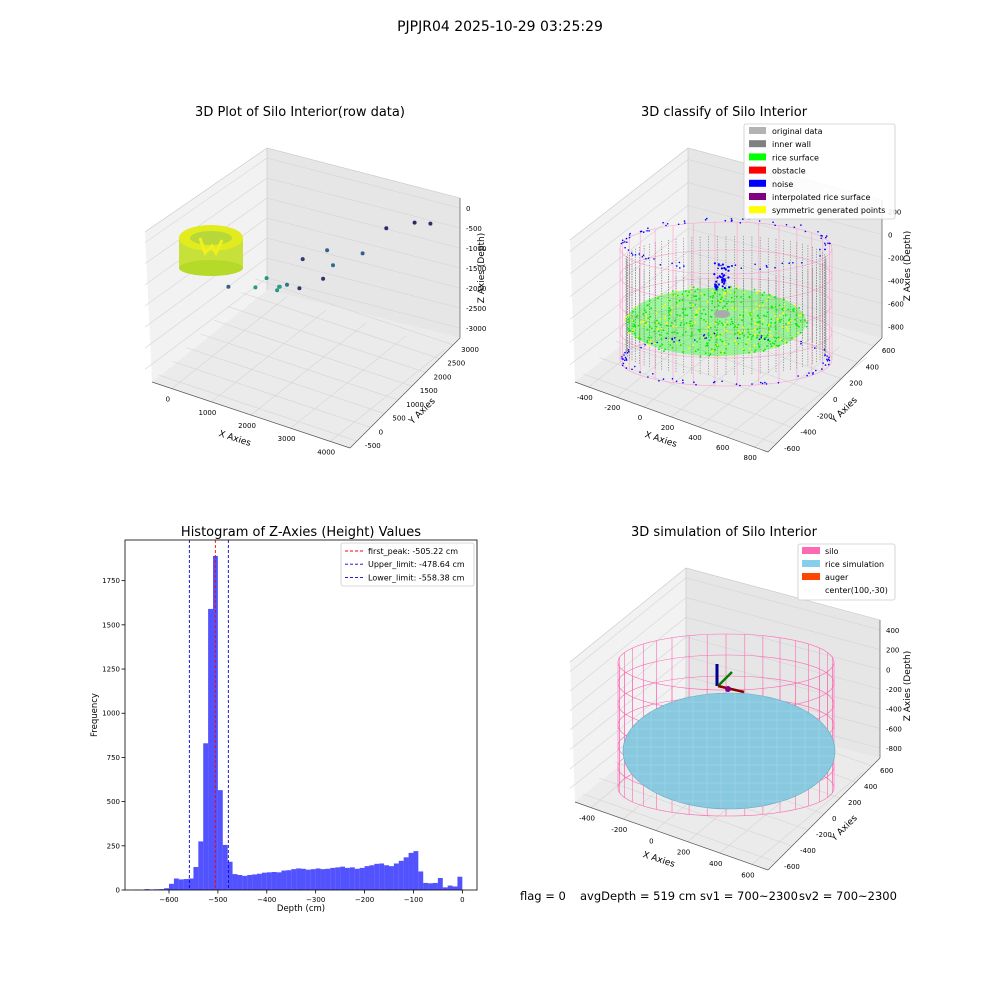 Image resolution: width=1000 pixels, height=1000 pixels. I want to click on y-tick-label: 1500, so click(111, 625).